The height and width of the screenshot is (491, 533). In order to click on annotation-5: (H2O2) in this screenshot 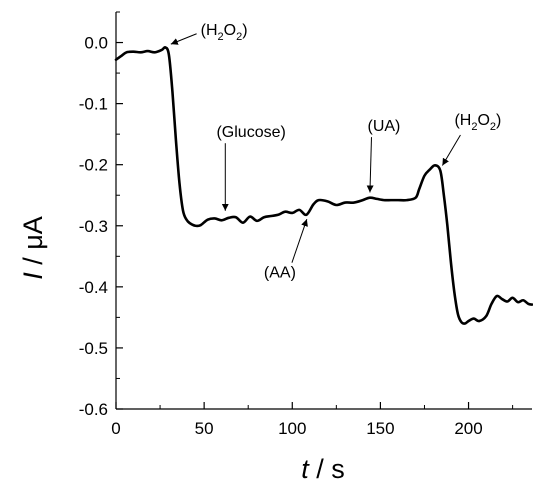, I will do `click(471, 139)`.